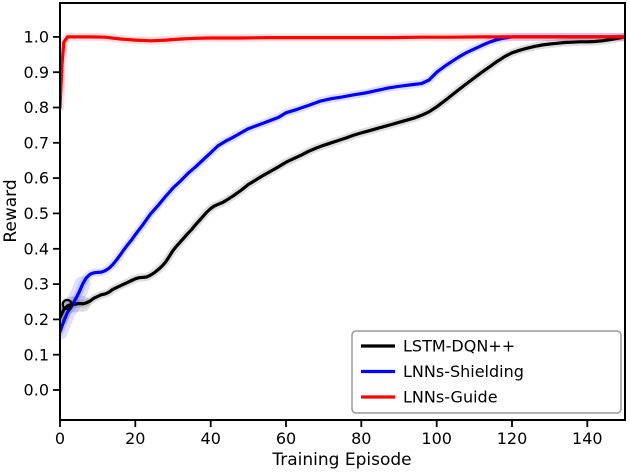 This screenshot has width=630, height=472. Describe the element at coordinates (436, 438) in the screenshot. I see `x-tick-label: 100` at that location.